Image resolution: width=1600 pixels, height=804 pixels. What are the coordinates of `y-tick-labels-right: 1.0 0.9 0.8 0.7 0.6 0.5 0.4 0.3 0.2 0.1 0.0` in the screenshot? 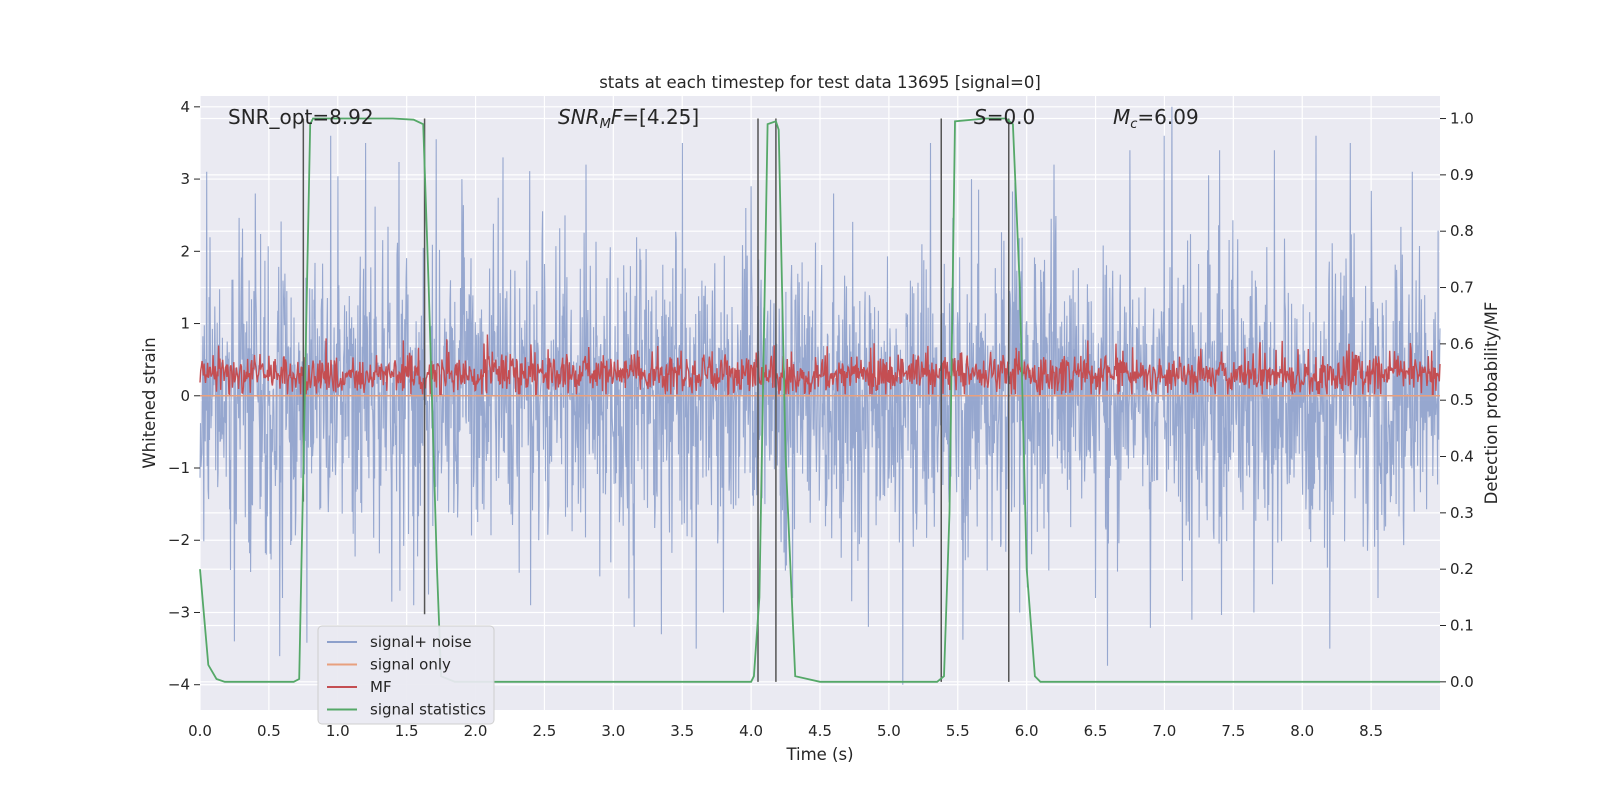 It's located at (1457, 400).